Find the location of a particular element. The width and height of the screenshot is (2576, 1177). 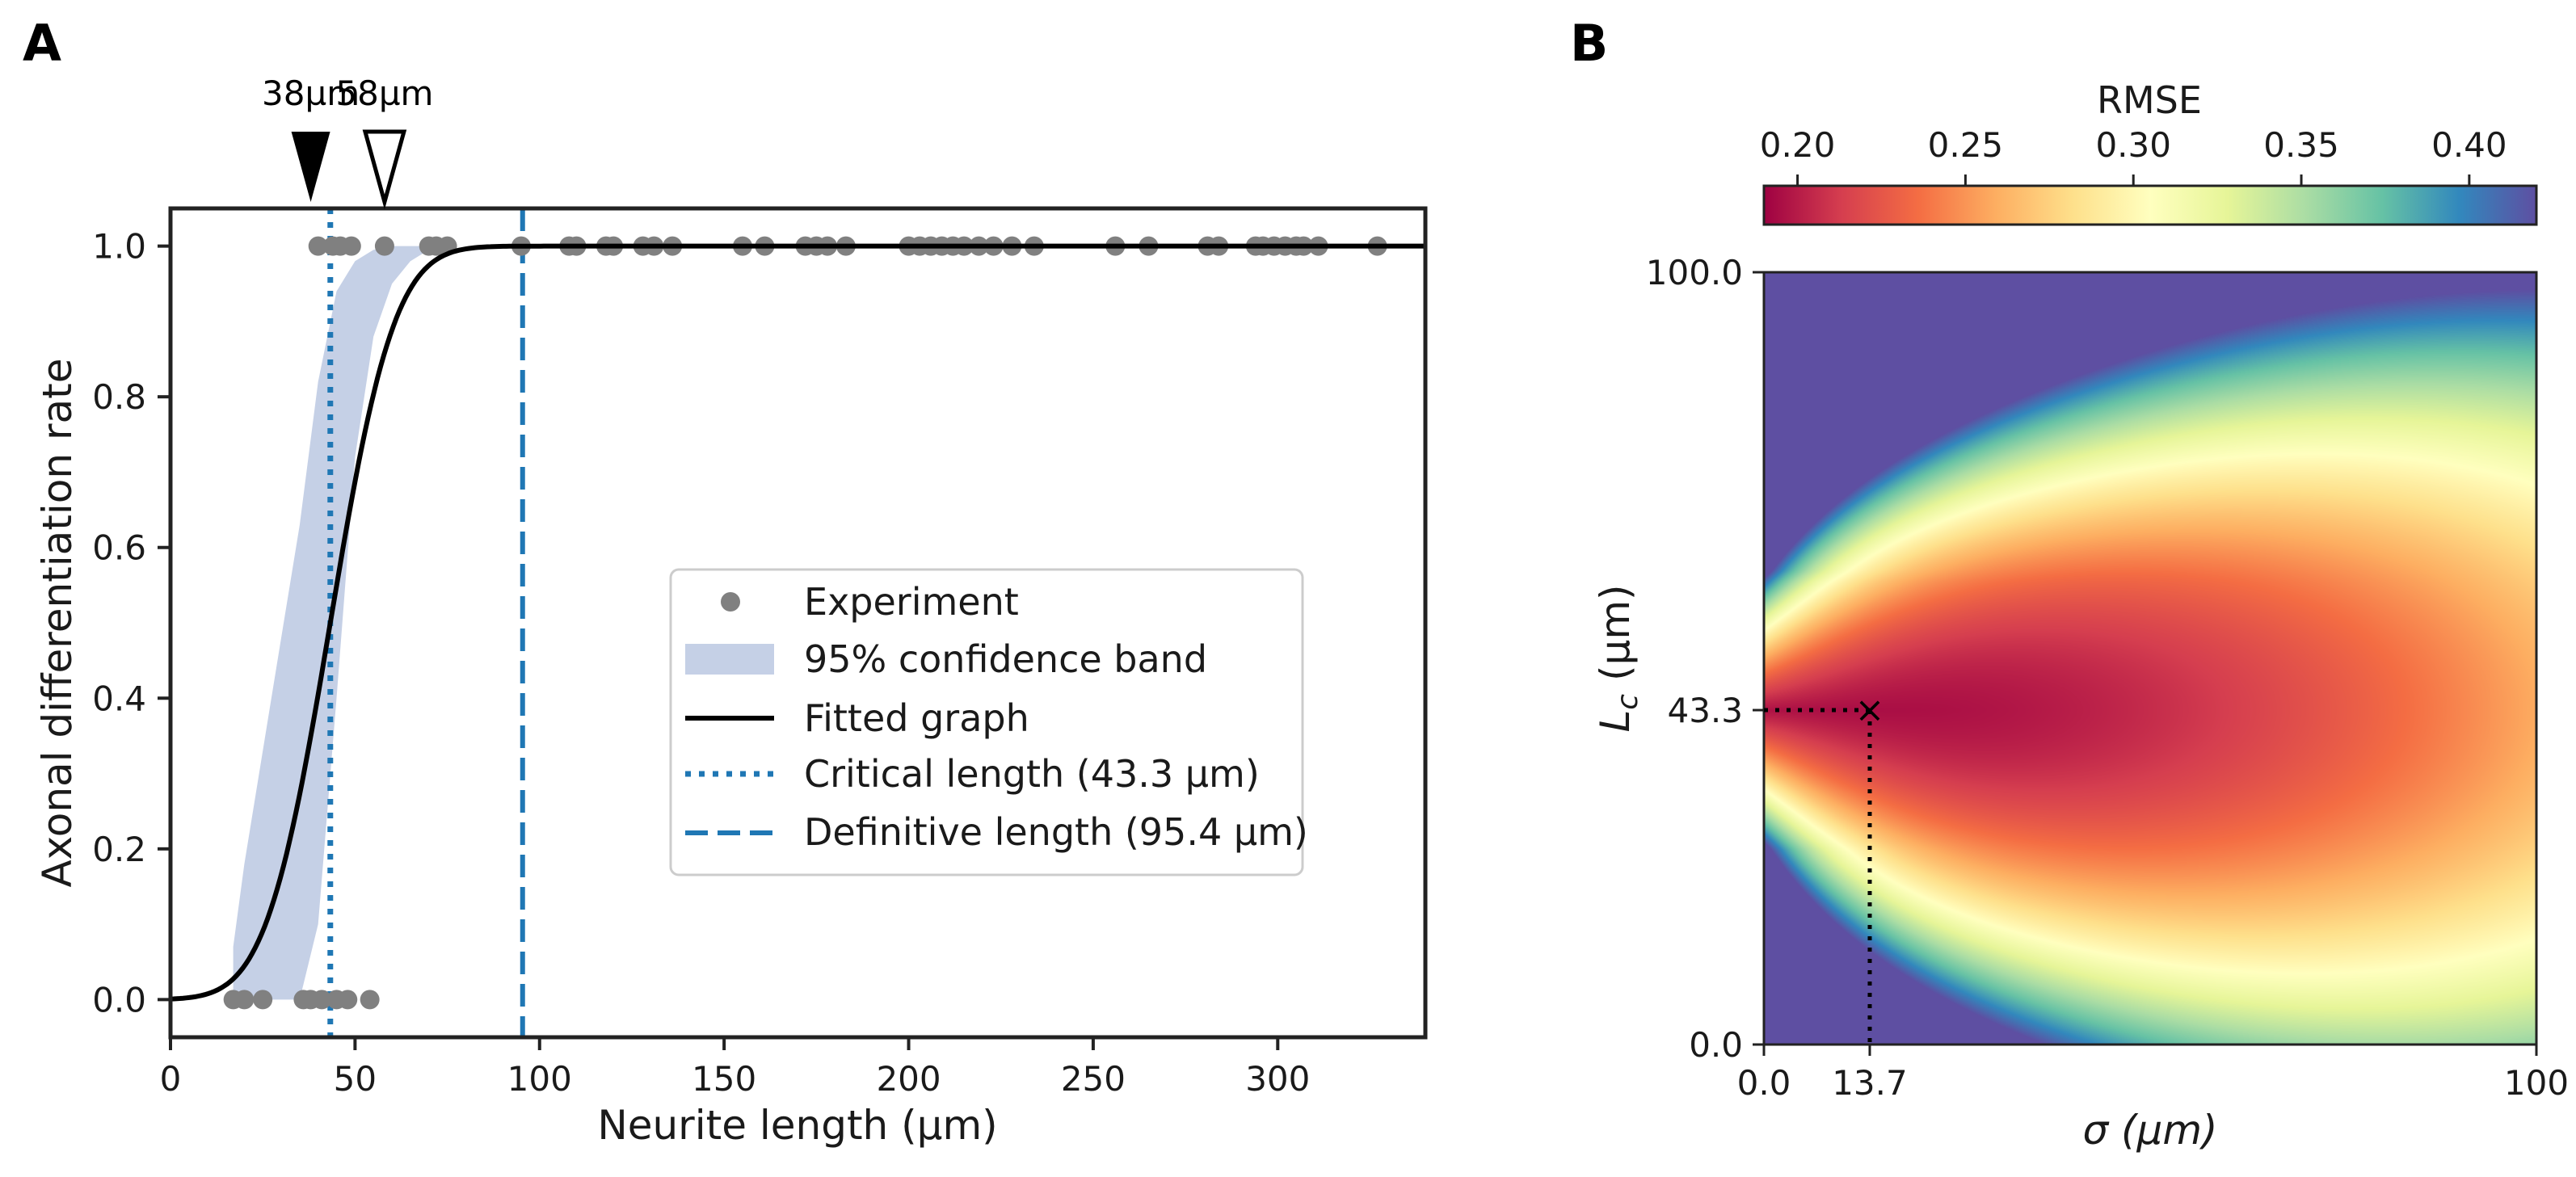

marker-open-triangle is located at coordinates (384, 169).